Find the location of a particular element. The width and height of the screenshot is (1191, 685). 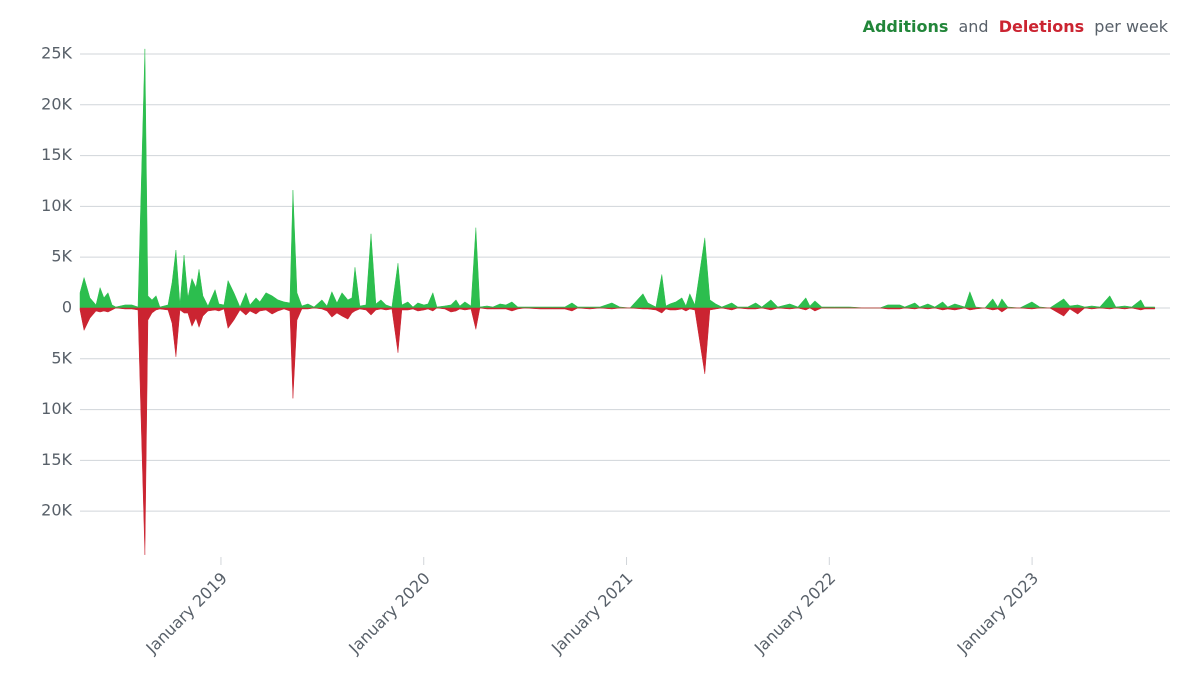

x-tick-label: January 2020 is located at coordinates (388, 613).